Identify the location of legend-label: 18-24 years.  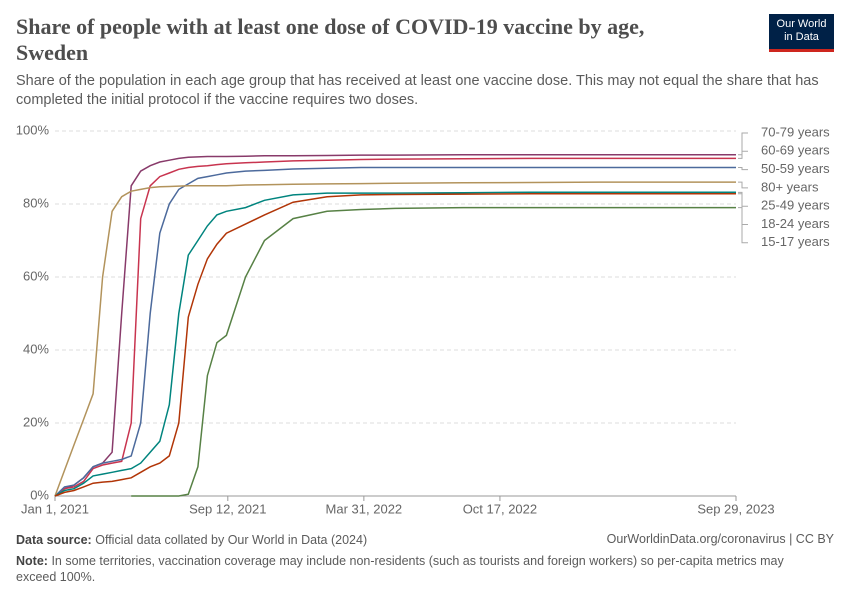
(795, 223).